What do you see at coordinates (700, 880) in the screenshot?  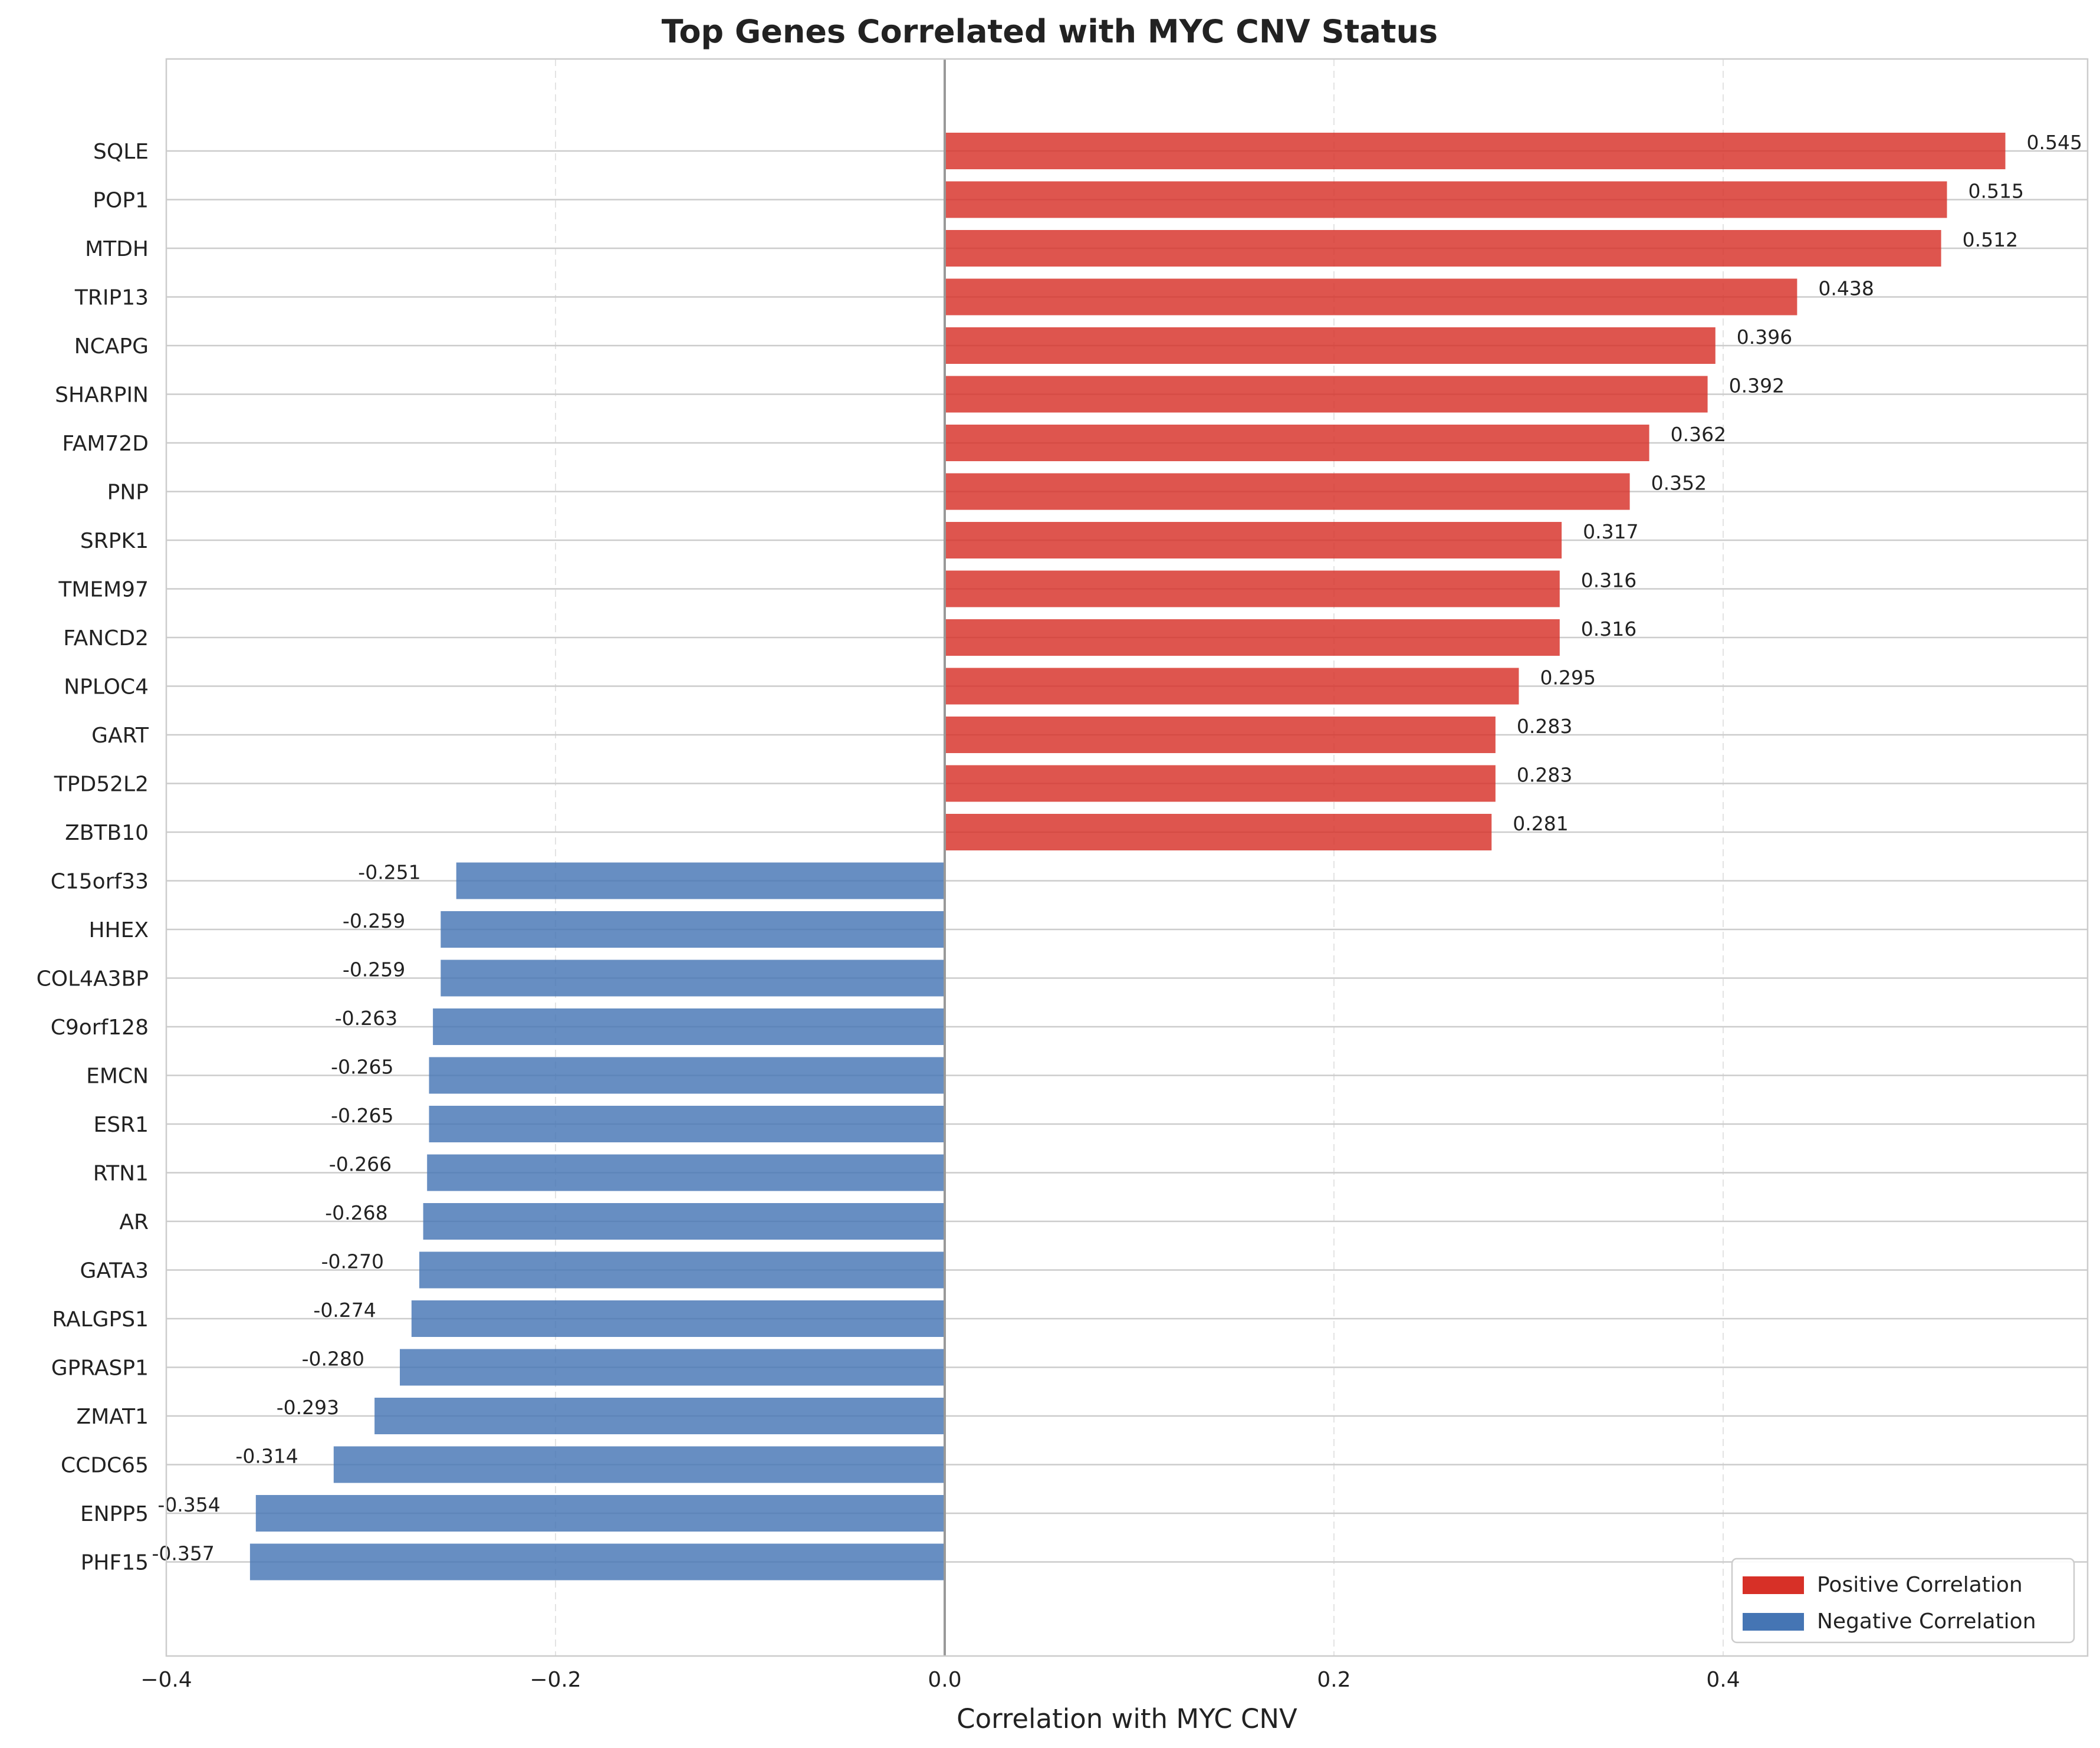 I see `bar-c15orf33` at bounding box center [700, 880].